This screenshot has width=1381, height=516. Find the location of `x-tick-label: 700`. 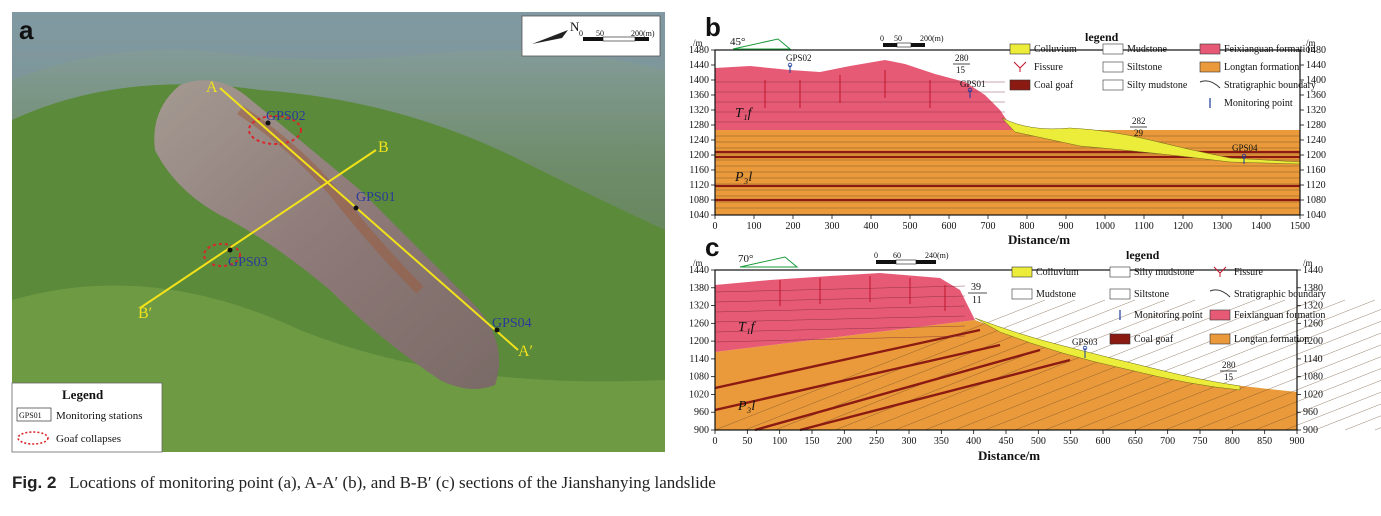

x-tick-label: 700 is located at coordinates (1167, 441).